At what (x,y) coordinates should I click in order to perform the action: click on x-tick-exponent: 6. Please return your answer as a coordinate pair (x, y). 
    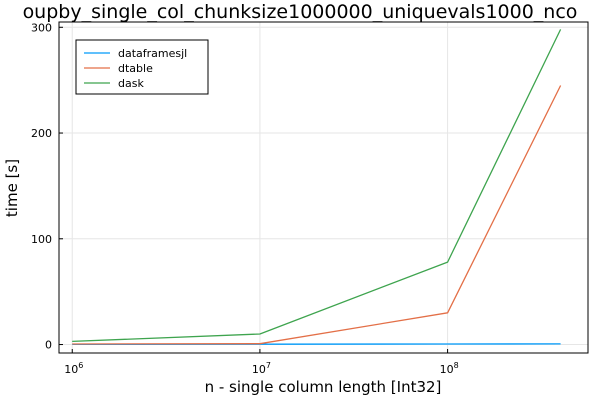
    Looking at the image, I should click on (80, 365).